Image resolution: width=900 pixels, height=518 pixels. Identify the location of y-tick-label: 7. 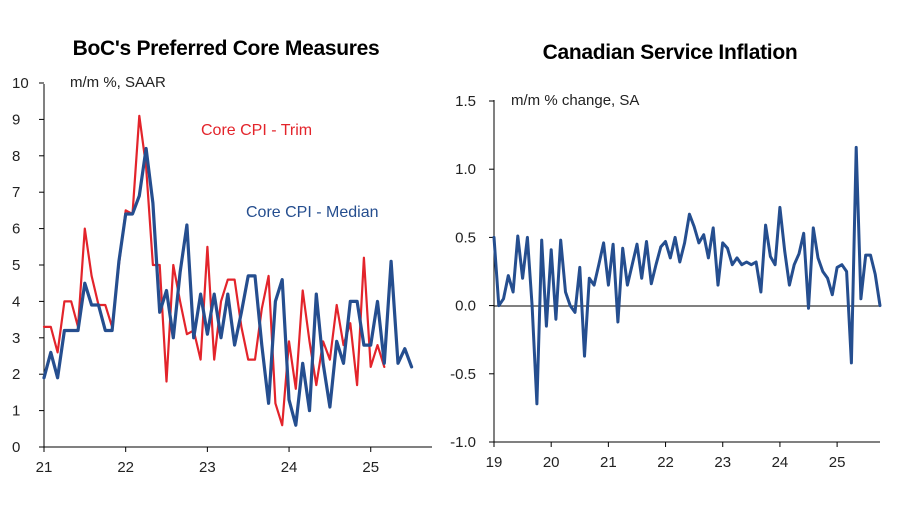
(16, 192).